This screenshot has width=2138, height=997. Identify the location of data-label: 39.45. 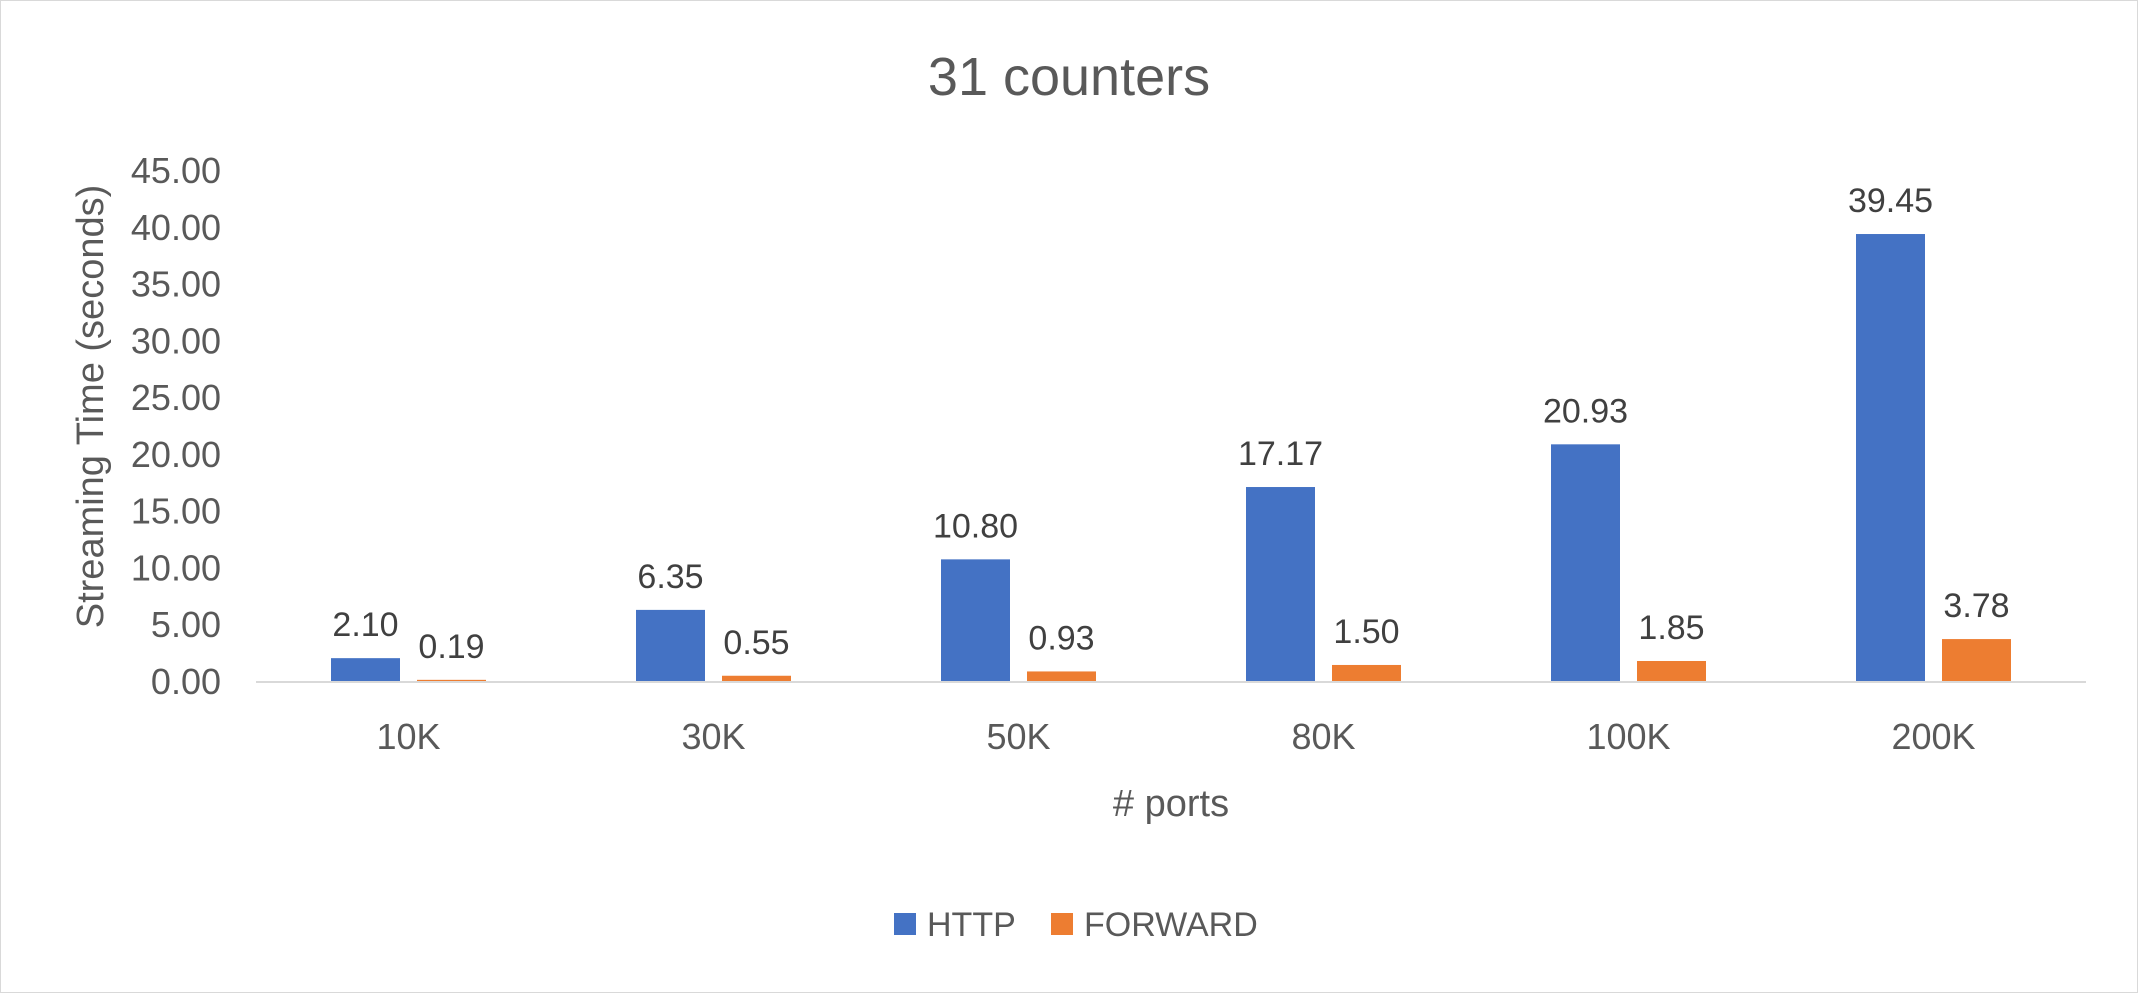
(1890, 201).